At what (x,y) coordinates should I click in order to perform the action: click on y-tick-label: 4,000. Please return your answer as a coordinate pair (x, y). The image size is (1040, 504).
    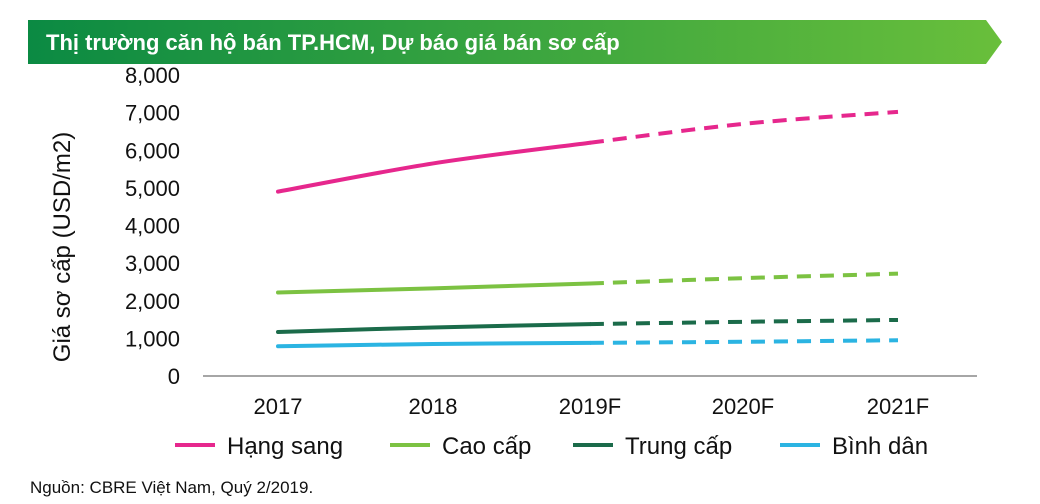
    Looking at the image, I should click on (152, 226).